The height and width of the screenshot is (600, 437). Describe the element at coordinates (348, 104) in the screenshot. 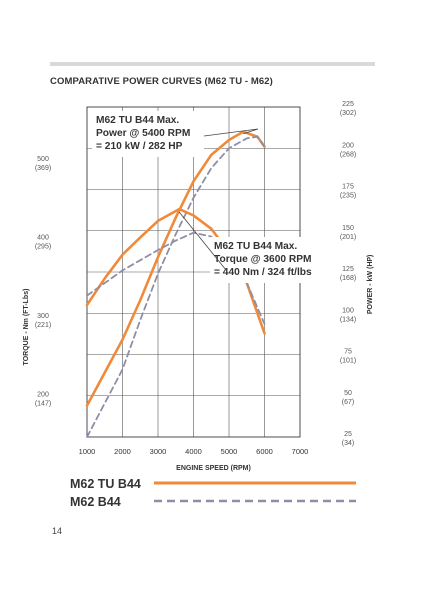

I see `power-tick-label: 225` at that location.